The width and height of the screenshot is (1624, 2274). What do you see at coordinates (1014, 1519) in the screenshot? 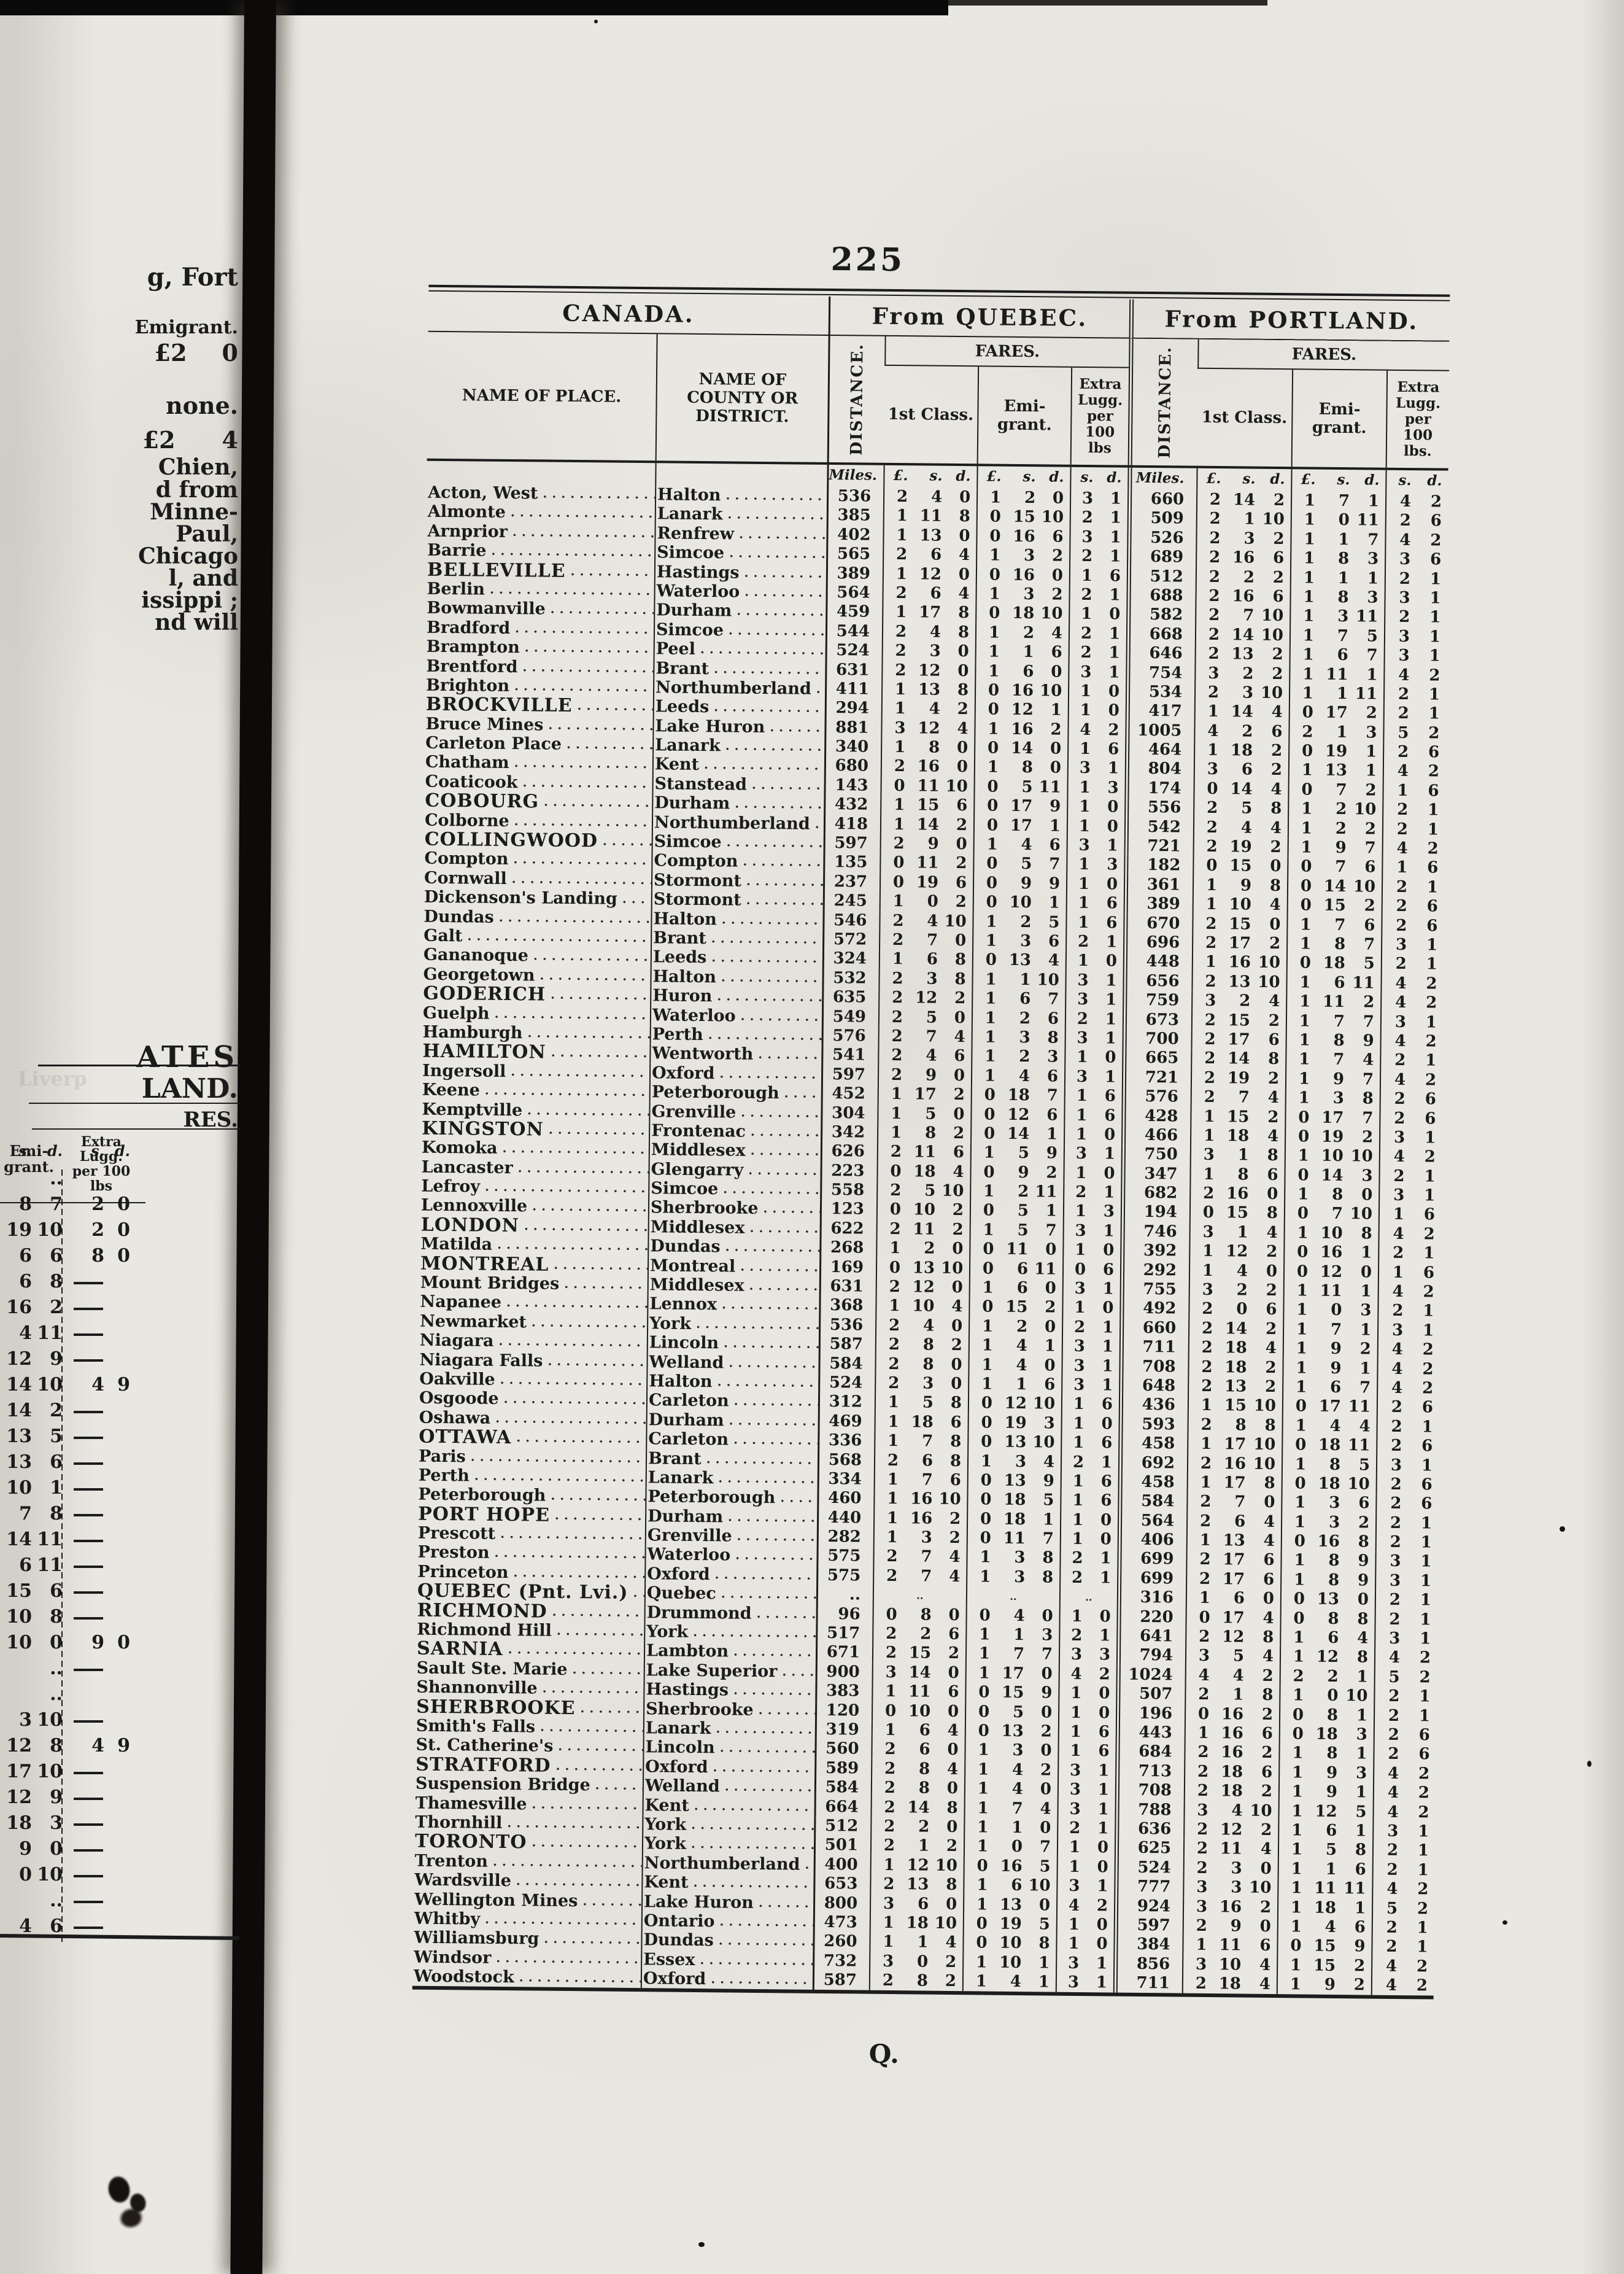
I see `fare-emigrant-quebec: 18` at bounding box center [1014, 1519].